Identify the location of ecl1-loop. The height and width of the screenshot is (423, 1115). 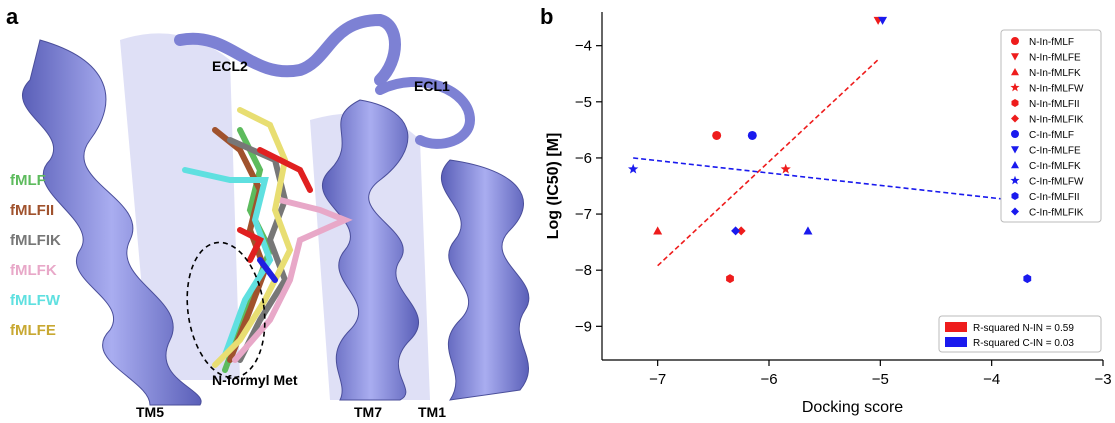
(425, 113).